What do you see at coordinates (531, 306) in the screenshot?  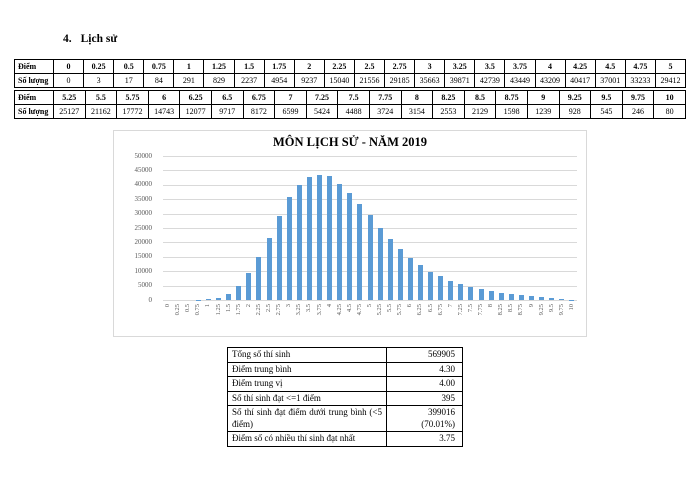 I see `x-tick-label: 9` at bounding box center [531, 306].